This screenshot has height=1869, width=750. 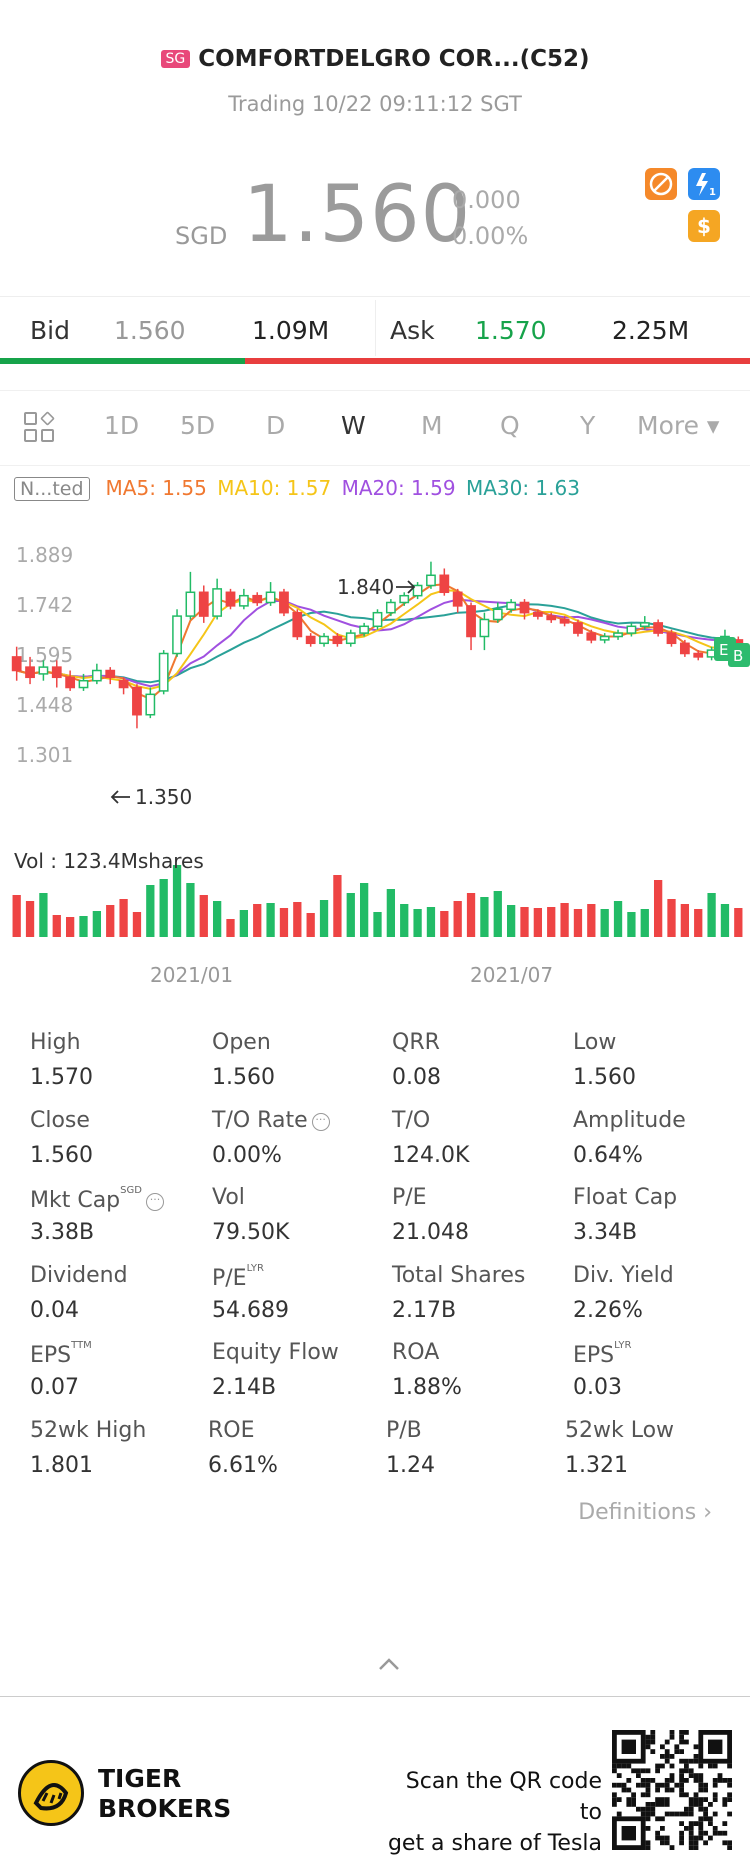 What do you see at coordinates (490, 236) in the screenshot?
I see `change-percent: 0.00%` at bounding box center [490, 236].